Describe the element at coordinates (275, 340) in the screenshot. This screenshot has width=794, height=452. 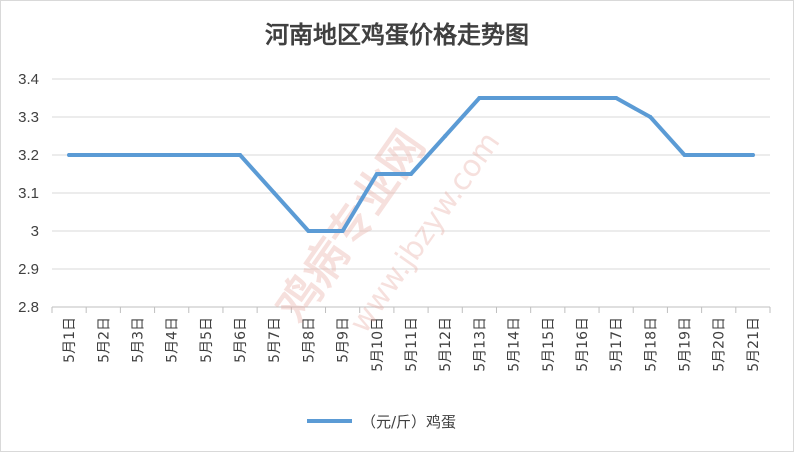
I see `x-tick-label: 5月7日` at that location.